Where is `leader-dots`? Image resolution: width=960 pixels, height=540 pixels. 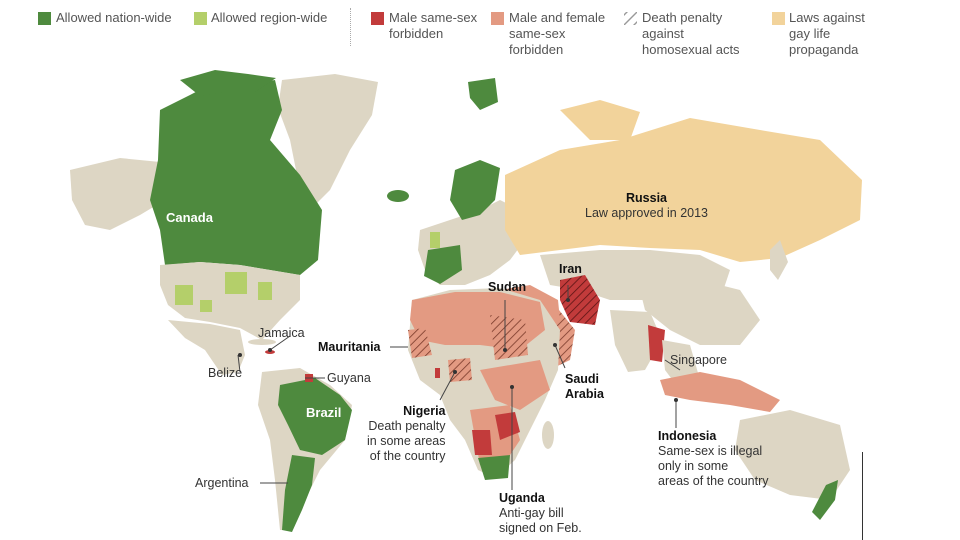
leader-dots is located at coordinates (458, 350).